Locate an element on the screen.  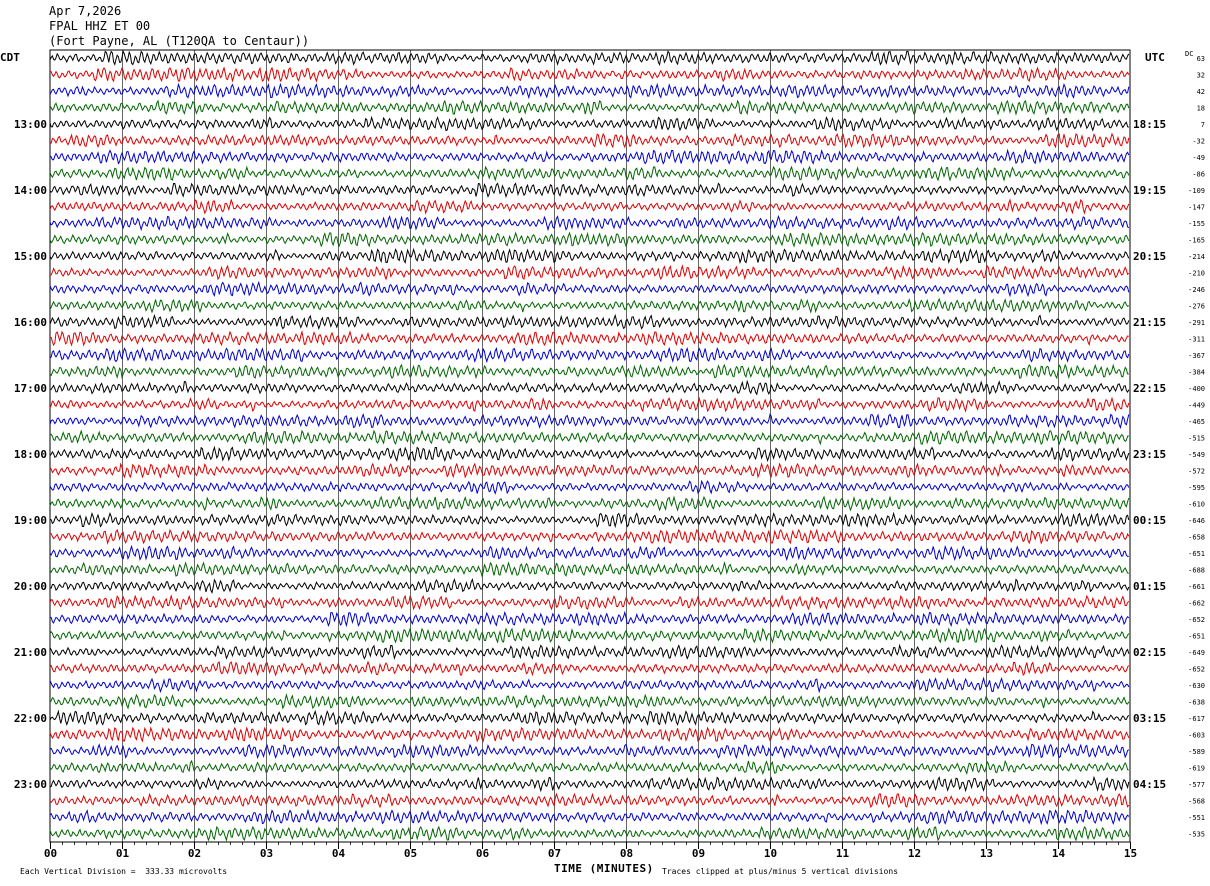
right-hour-label: 20:15 is located at coordinates (1149, 256).